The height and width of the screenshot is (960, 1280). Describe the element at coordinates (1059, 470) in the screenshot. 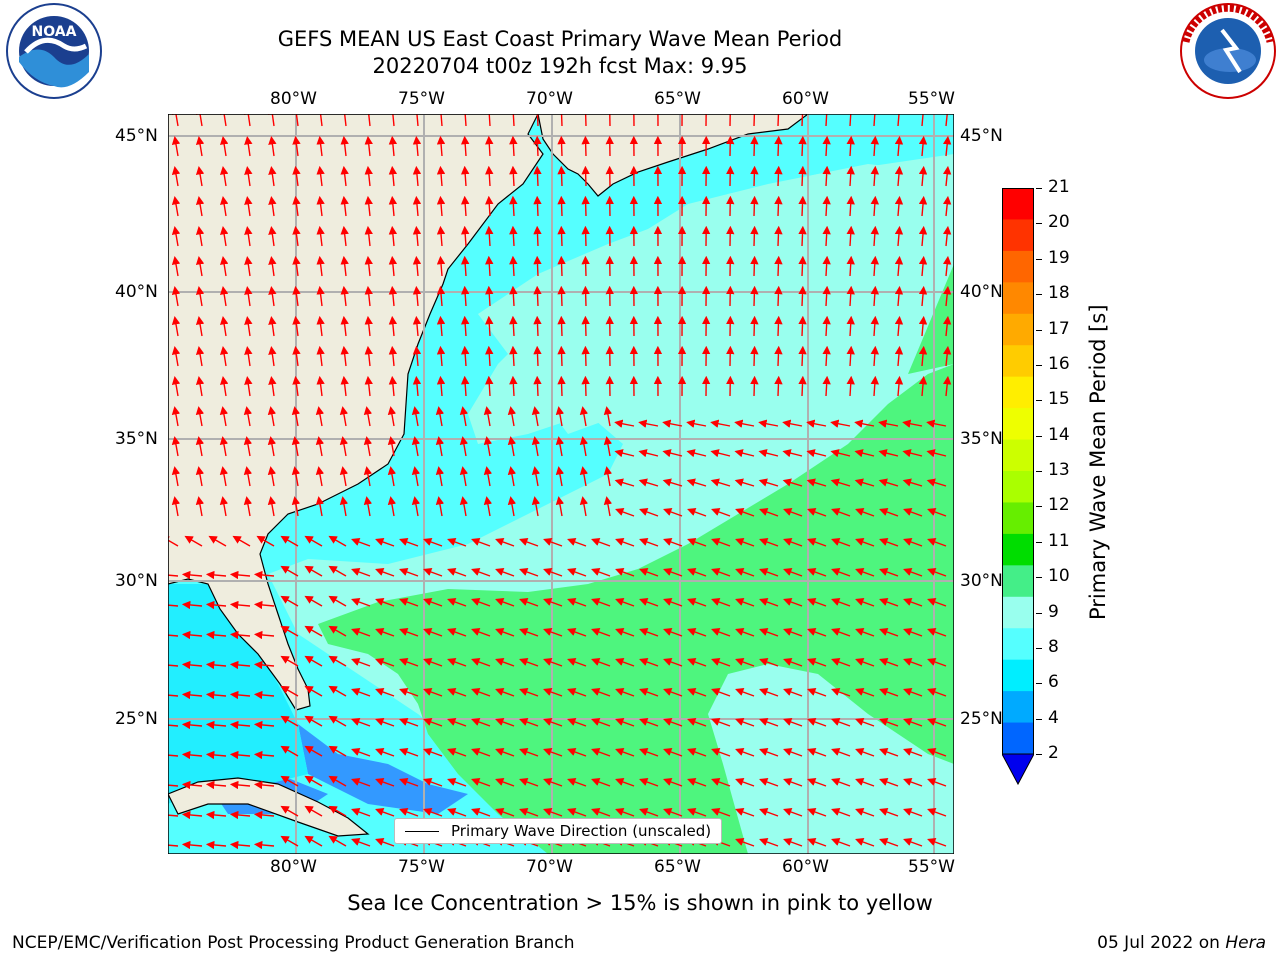

I see `colorbar-tick-label: 13` at that location.